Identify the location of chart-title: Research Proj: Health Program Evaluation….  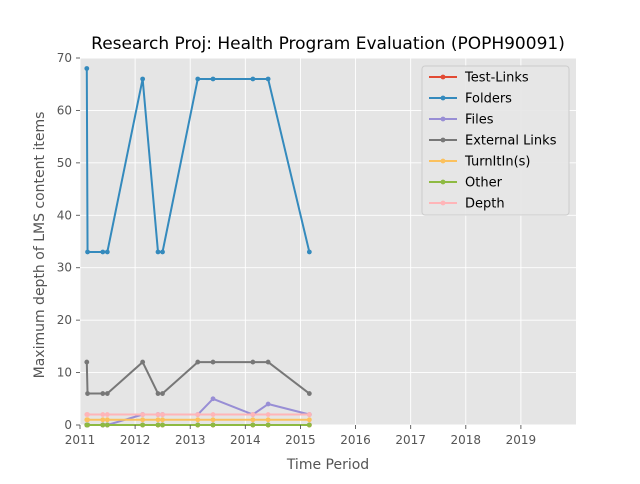
(328, 44).